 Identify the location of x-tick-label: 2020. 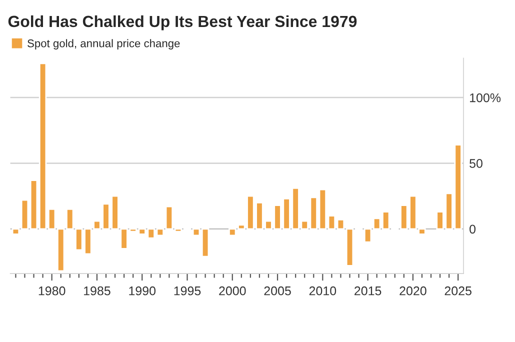
(413, 291).